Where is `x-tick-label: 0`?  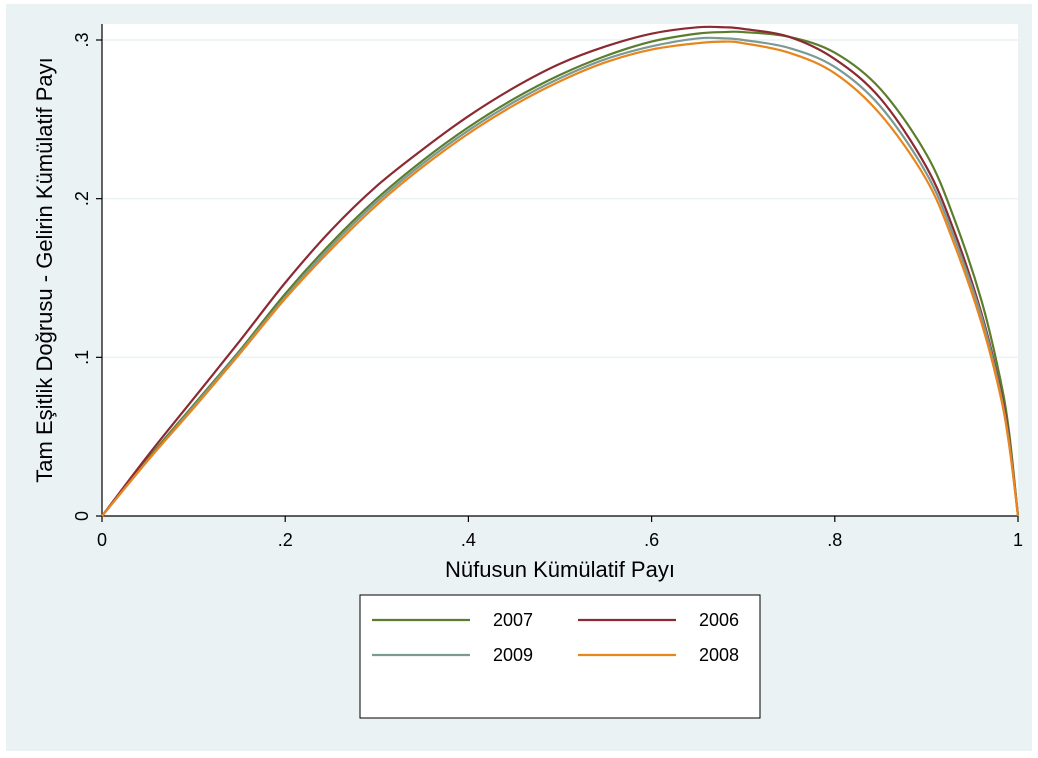
x-tick-label: 0 is located at coordinates (102, 540).